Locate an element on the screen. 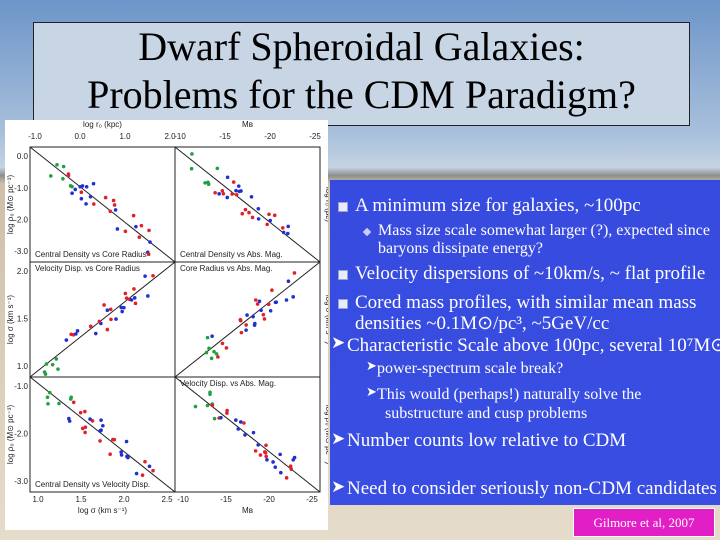 Image resolution: width=720 pixels, height=540 pixels. top-tick-label: -20 is located at coordinates (270, 136).